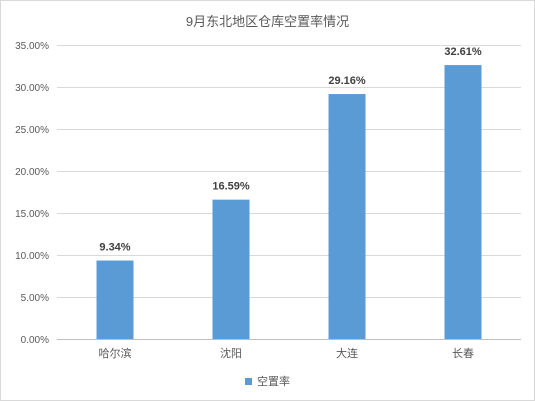 The height and width of the screenshot is (401, 535). What do you see at coordinates (347, 81) in the screenshot?
I see `data-label: 29.16%` at bounding box center [347, 81].